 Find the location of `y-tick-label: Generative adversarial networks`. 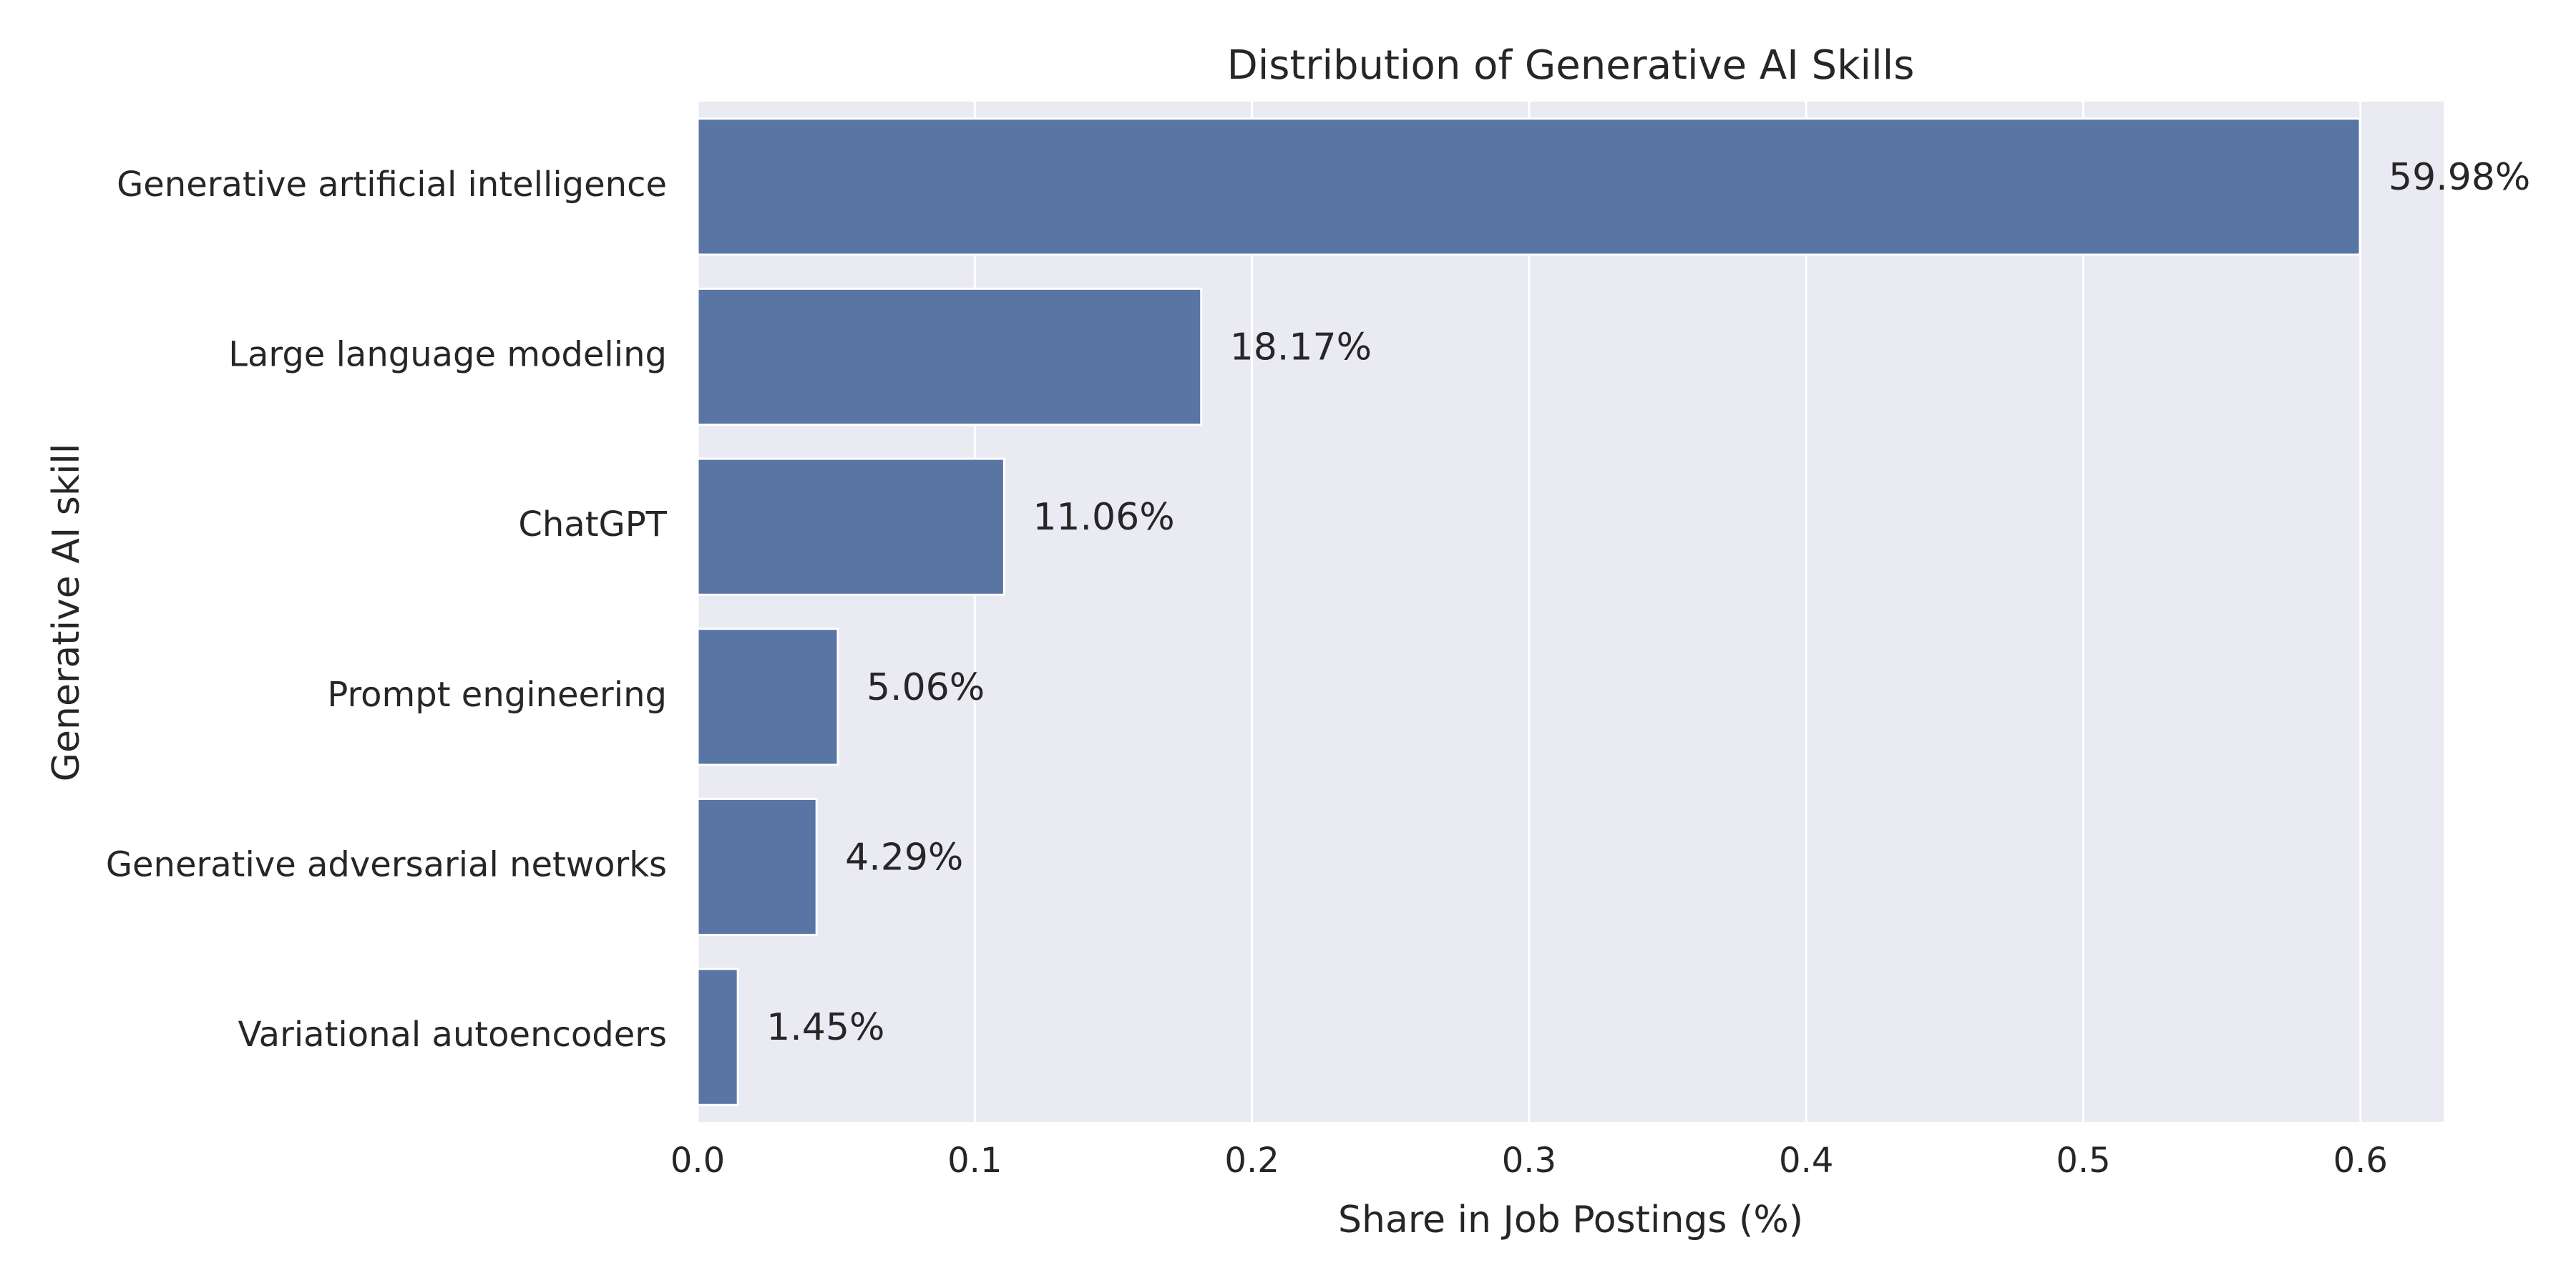

y-tick-label: Generative adversarial networks is located at coordinates (386, 865).